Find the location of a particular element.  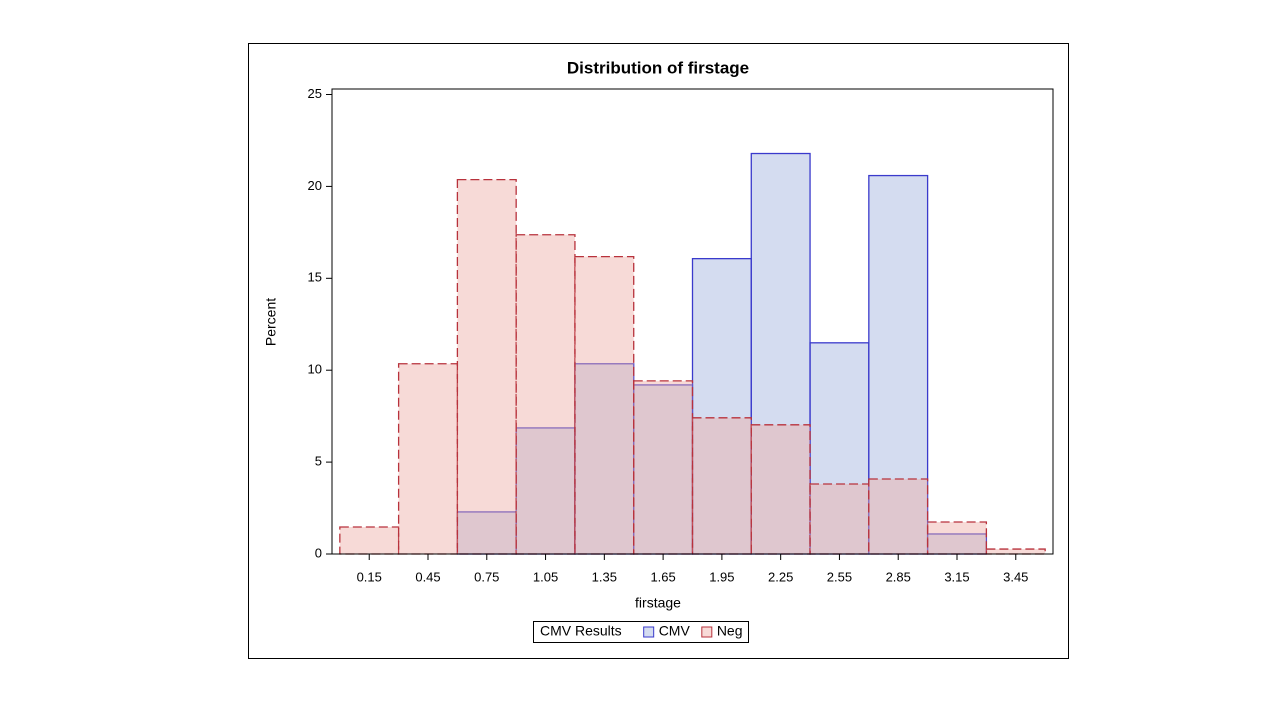

x-tick-label: 3.15 is located at coordinates (956, 576).